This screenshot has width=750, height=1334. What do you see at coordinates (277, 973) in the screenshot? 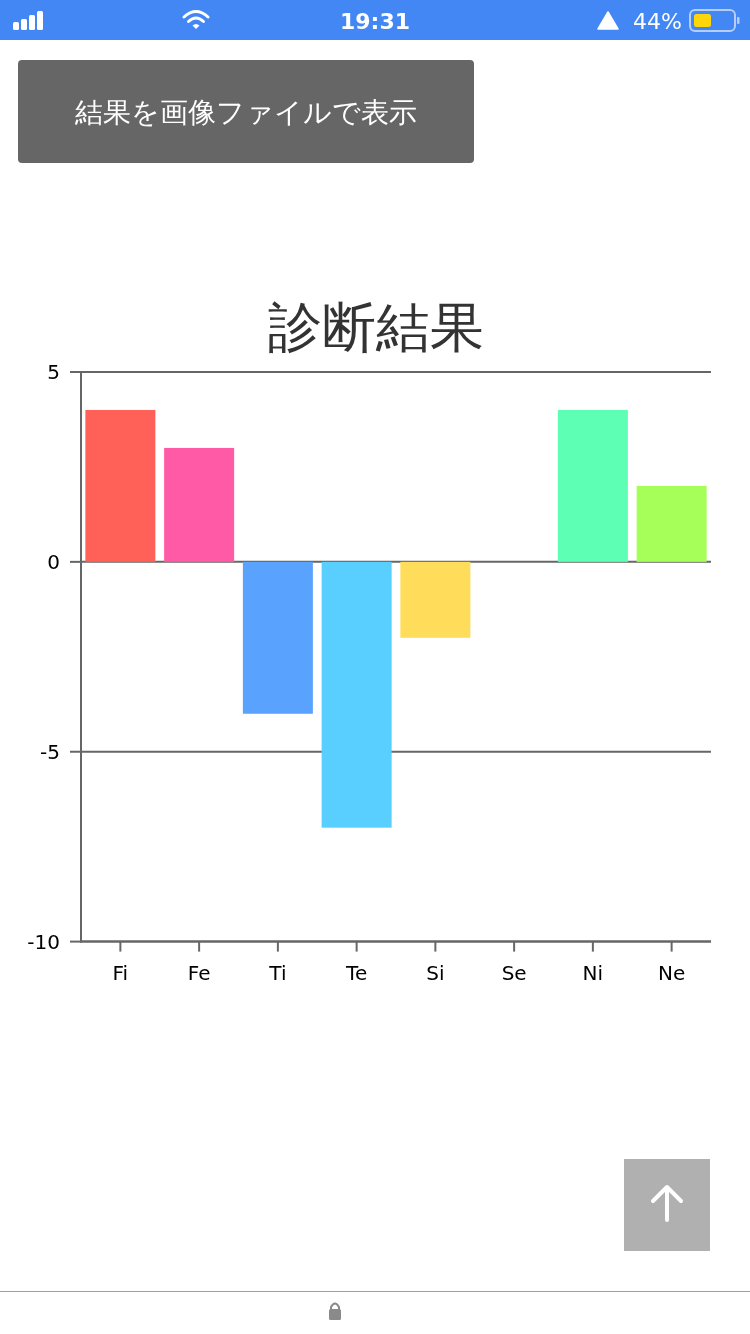
I see `x-tick-label: Ti` at bounding box center [277, 973].